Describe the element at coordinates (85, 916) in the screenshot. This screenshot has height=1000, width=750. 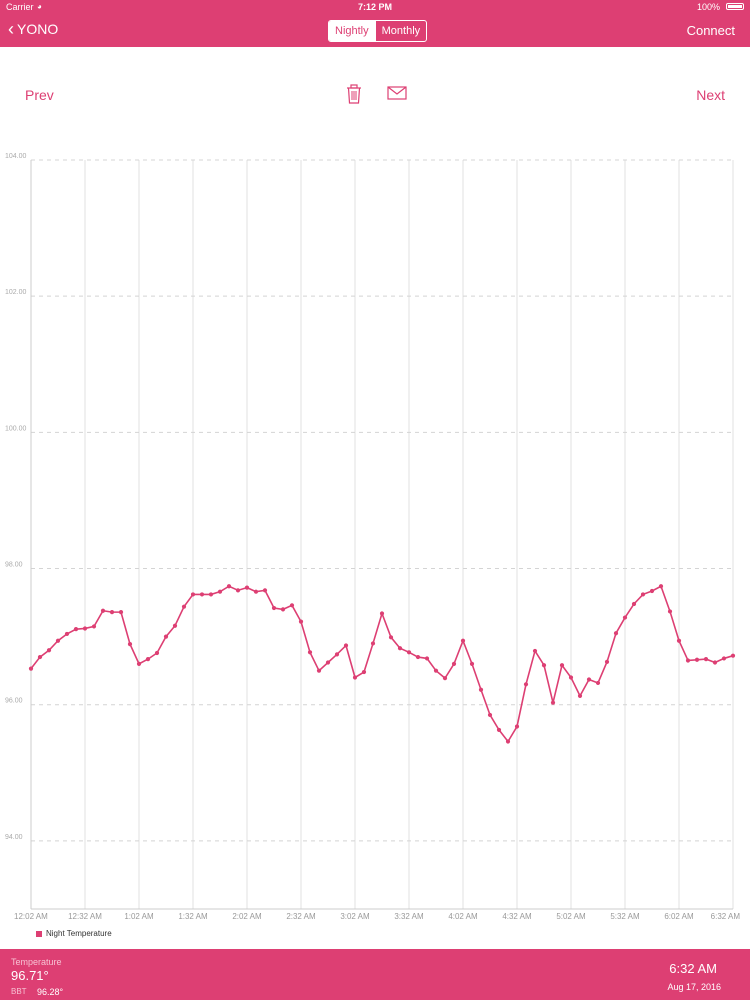
I see `x-tick-label: 12:32 AM` at that location.